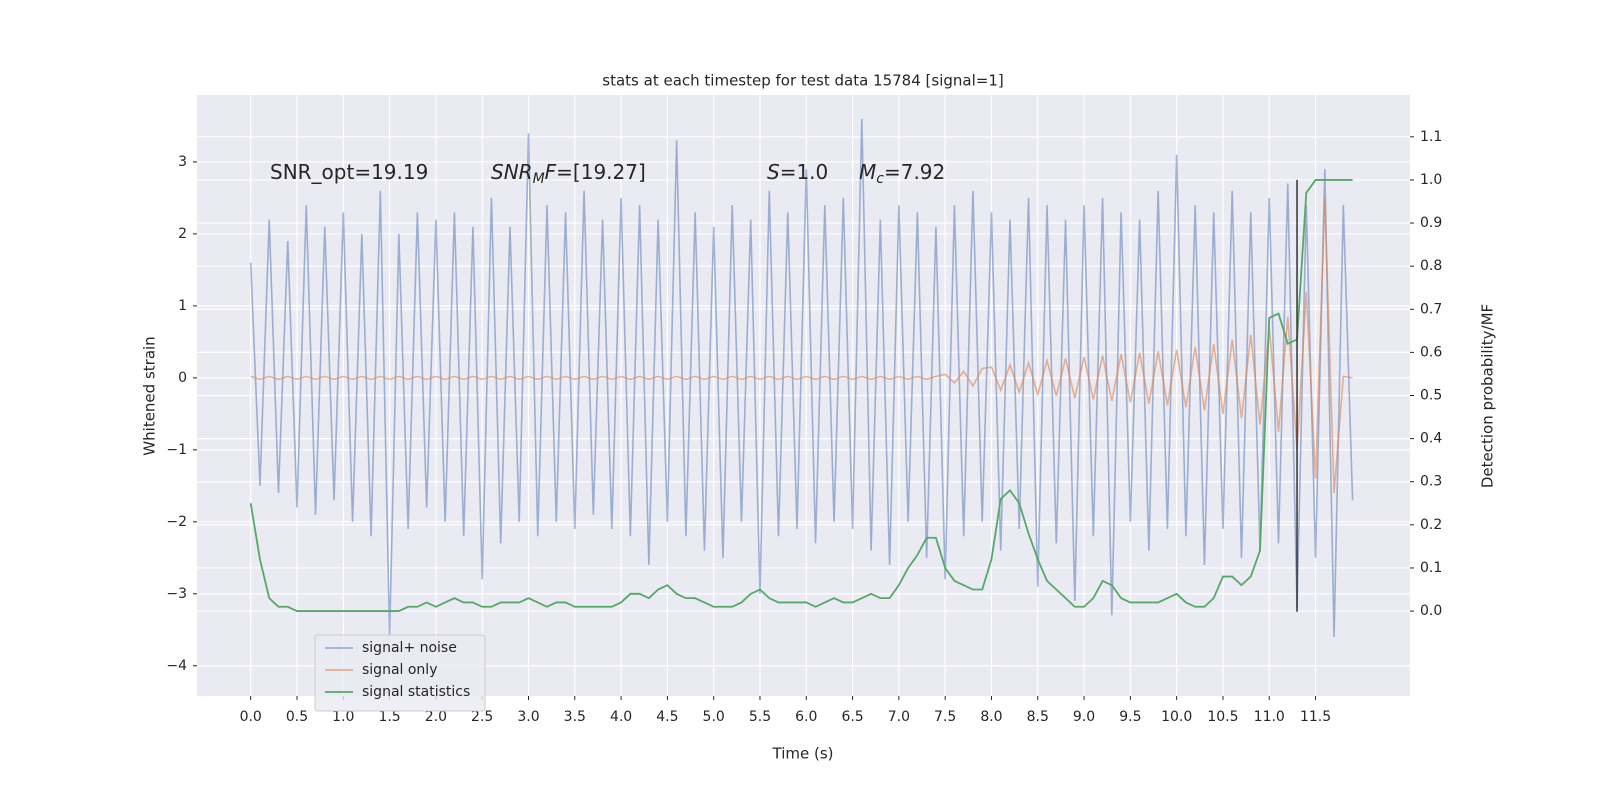  What do you see at coordinates (150, 395) in the screenshot?
I see `y-axis-label: Whitened strain` at bounding box center [150, 395].